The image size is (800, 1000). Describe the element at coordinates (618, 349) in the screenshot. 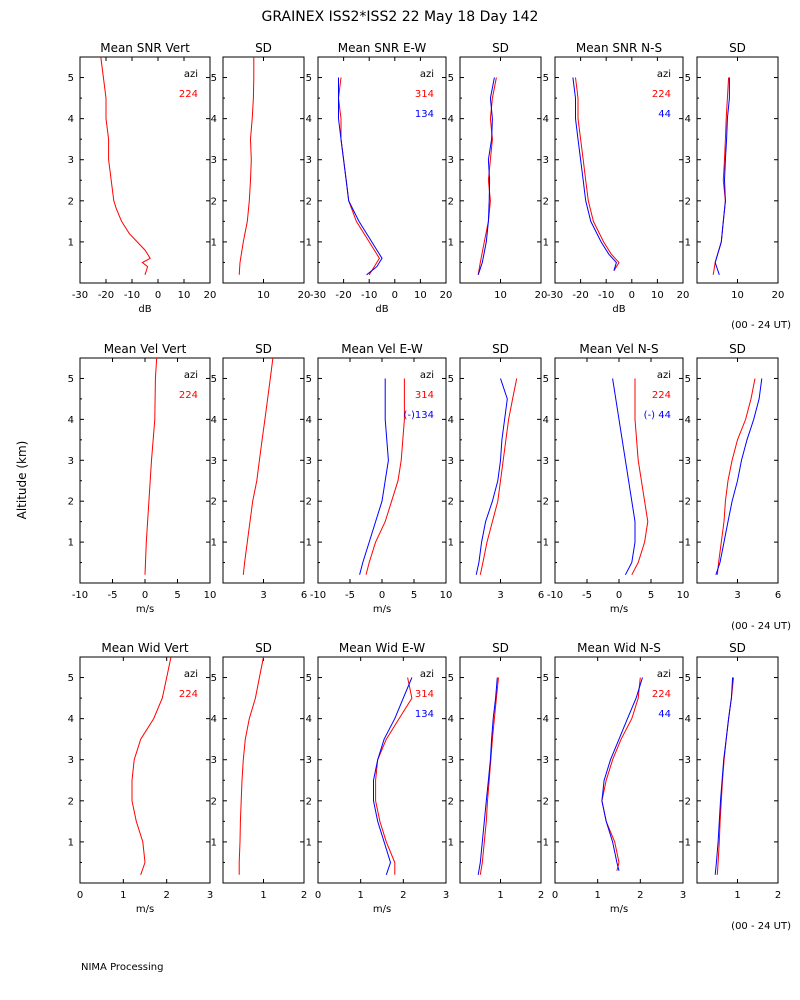

I see `panel-title: Mean Vel N-S` at that location.